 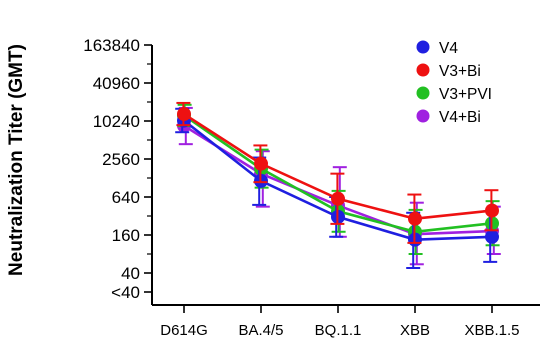 I want to click on x-tick-label: XBB, so click(x=415, y=330).